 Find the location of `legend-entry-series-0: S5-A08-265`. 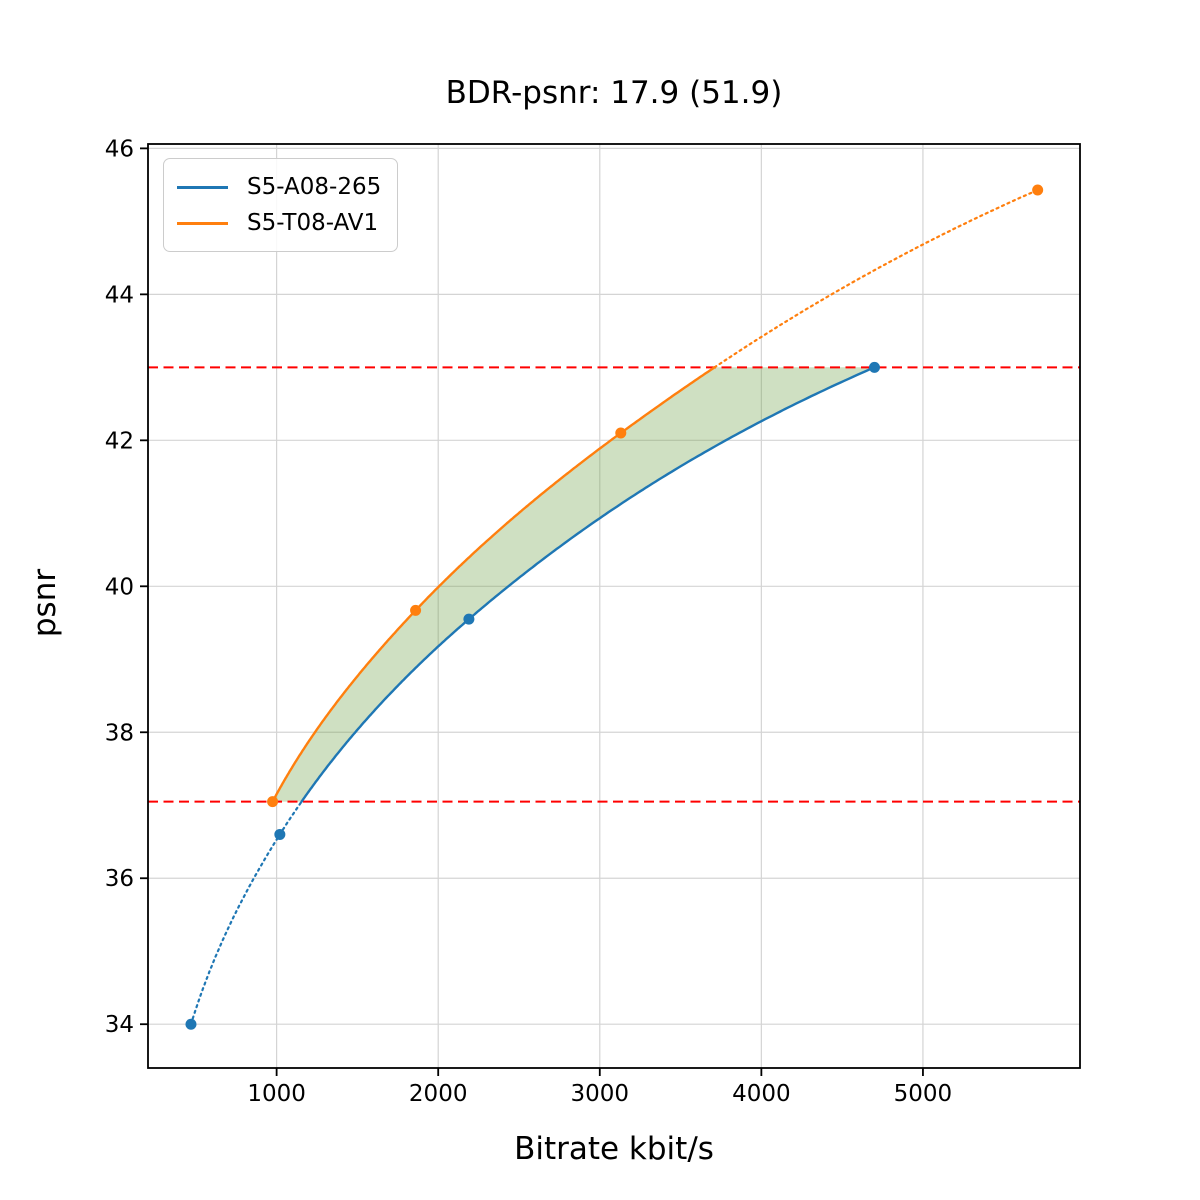

legend-entry-series-0: S5-A08-265 is located at coordinates (279, 187).